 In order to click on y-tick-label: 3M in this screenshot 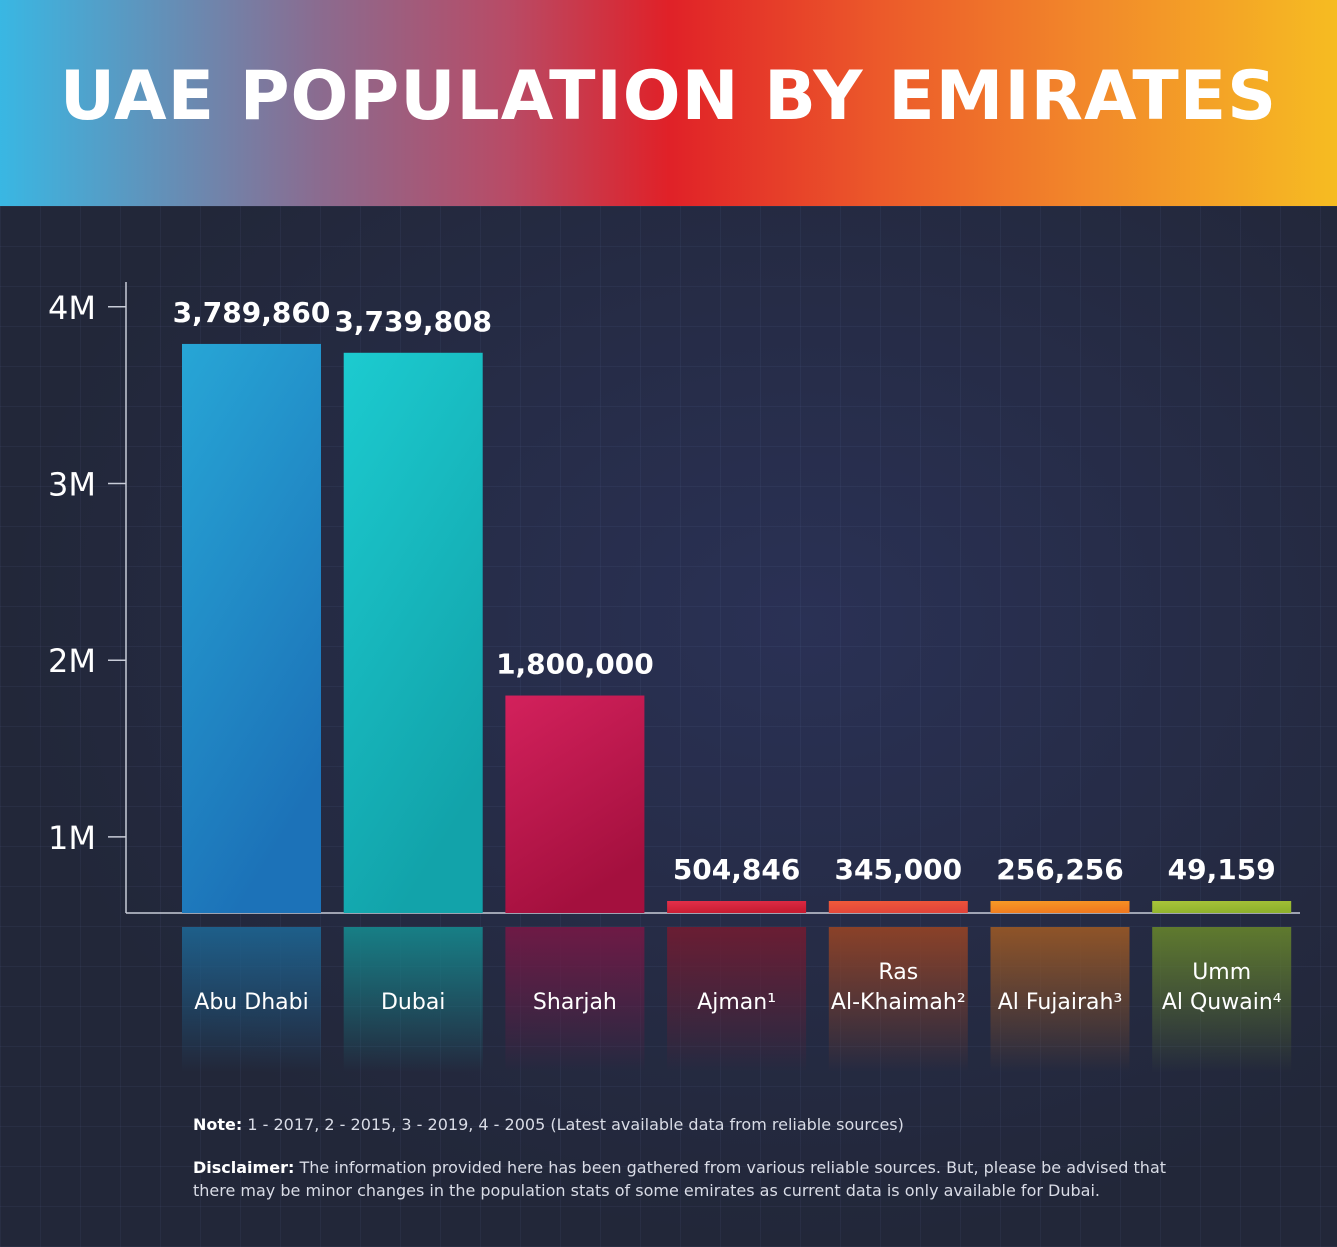, I will do `click(72, 485)`.